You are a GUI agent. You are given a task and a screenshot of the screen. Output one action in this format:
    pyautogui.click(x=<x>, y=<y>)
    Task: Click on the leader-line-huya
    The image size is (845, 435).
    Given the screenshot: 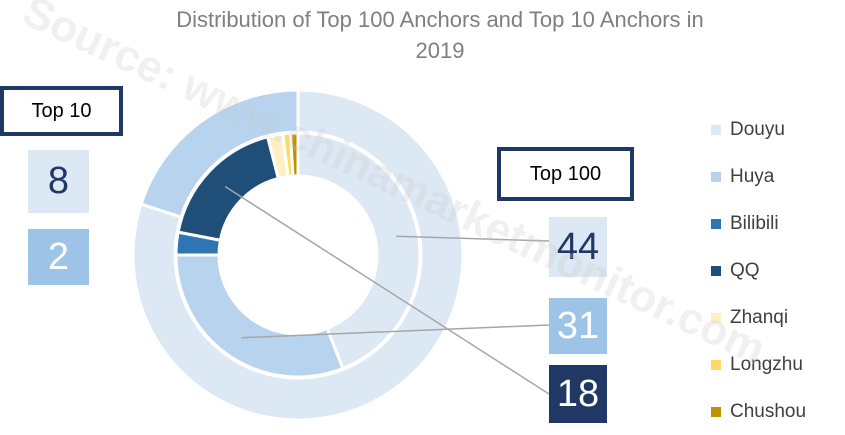 What is the action you would take?
    pyautogui.click(x=395, y=331)
    